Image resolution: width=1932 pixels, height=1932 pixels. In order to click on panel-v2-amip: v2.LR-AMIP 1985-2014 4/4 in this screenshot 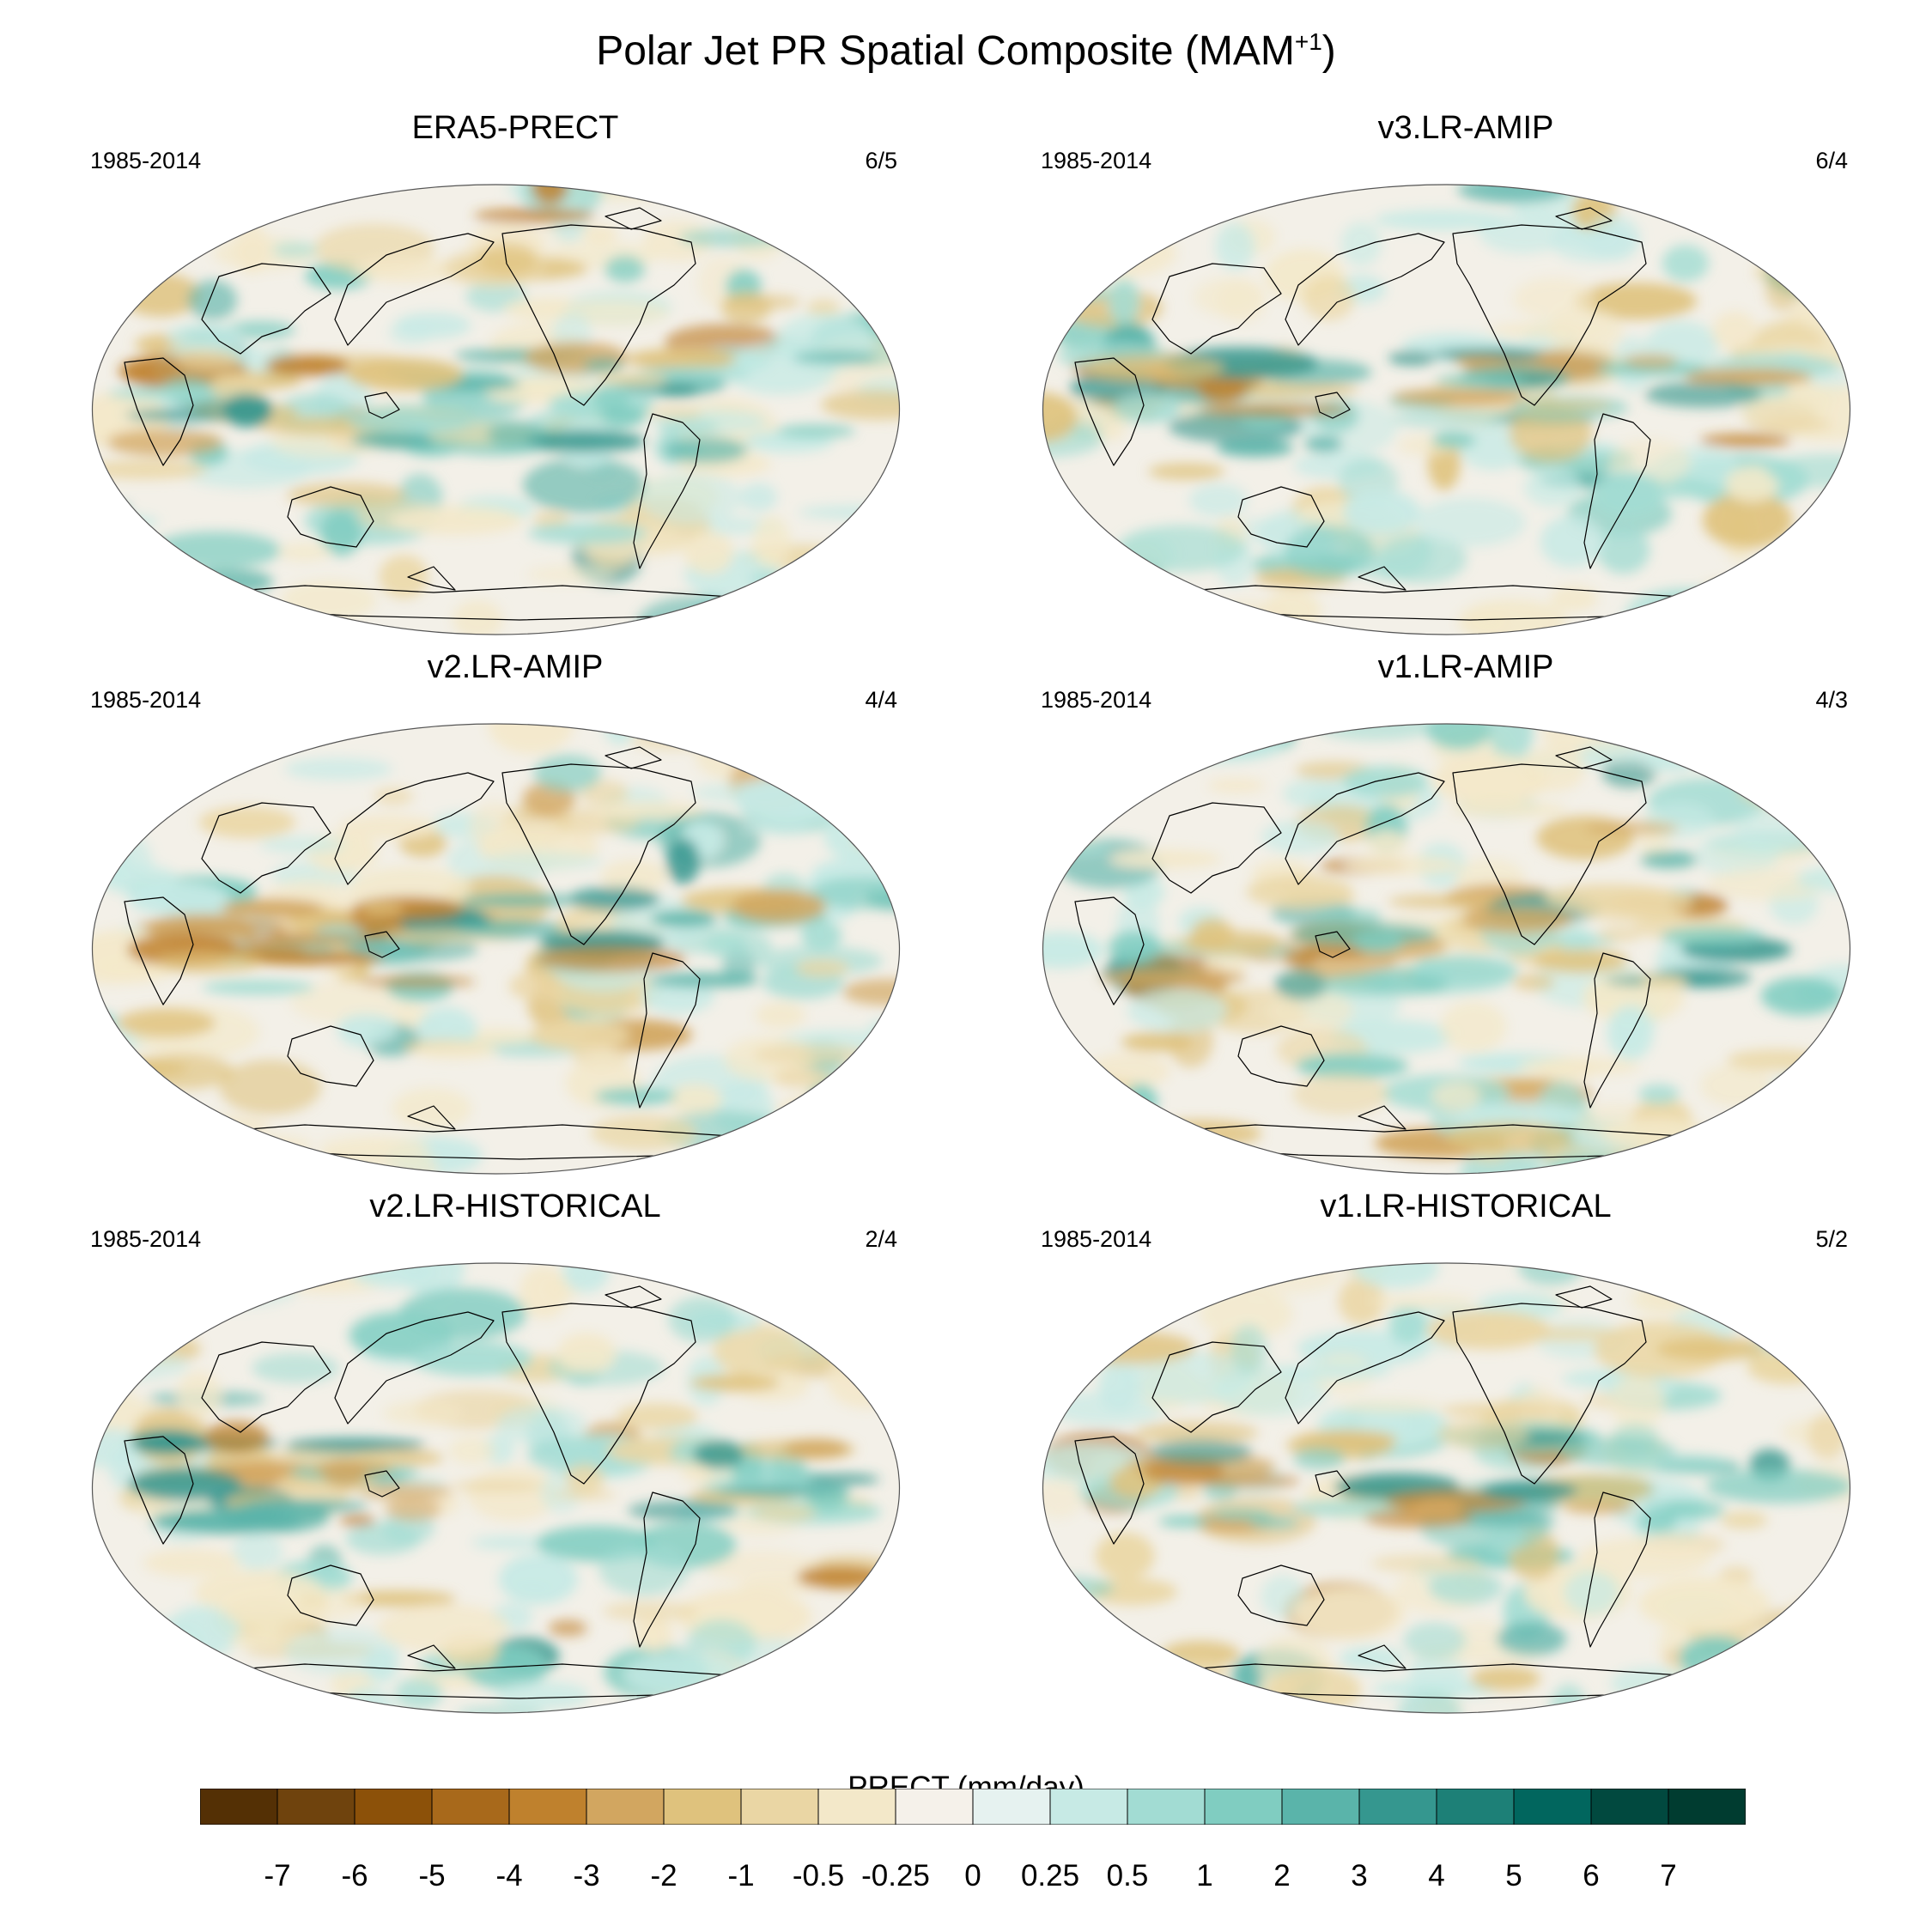, I will do `click(515, 915)`.